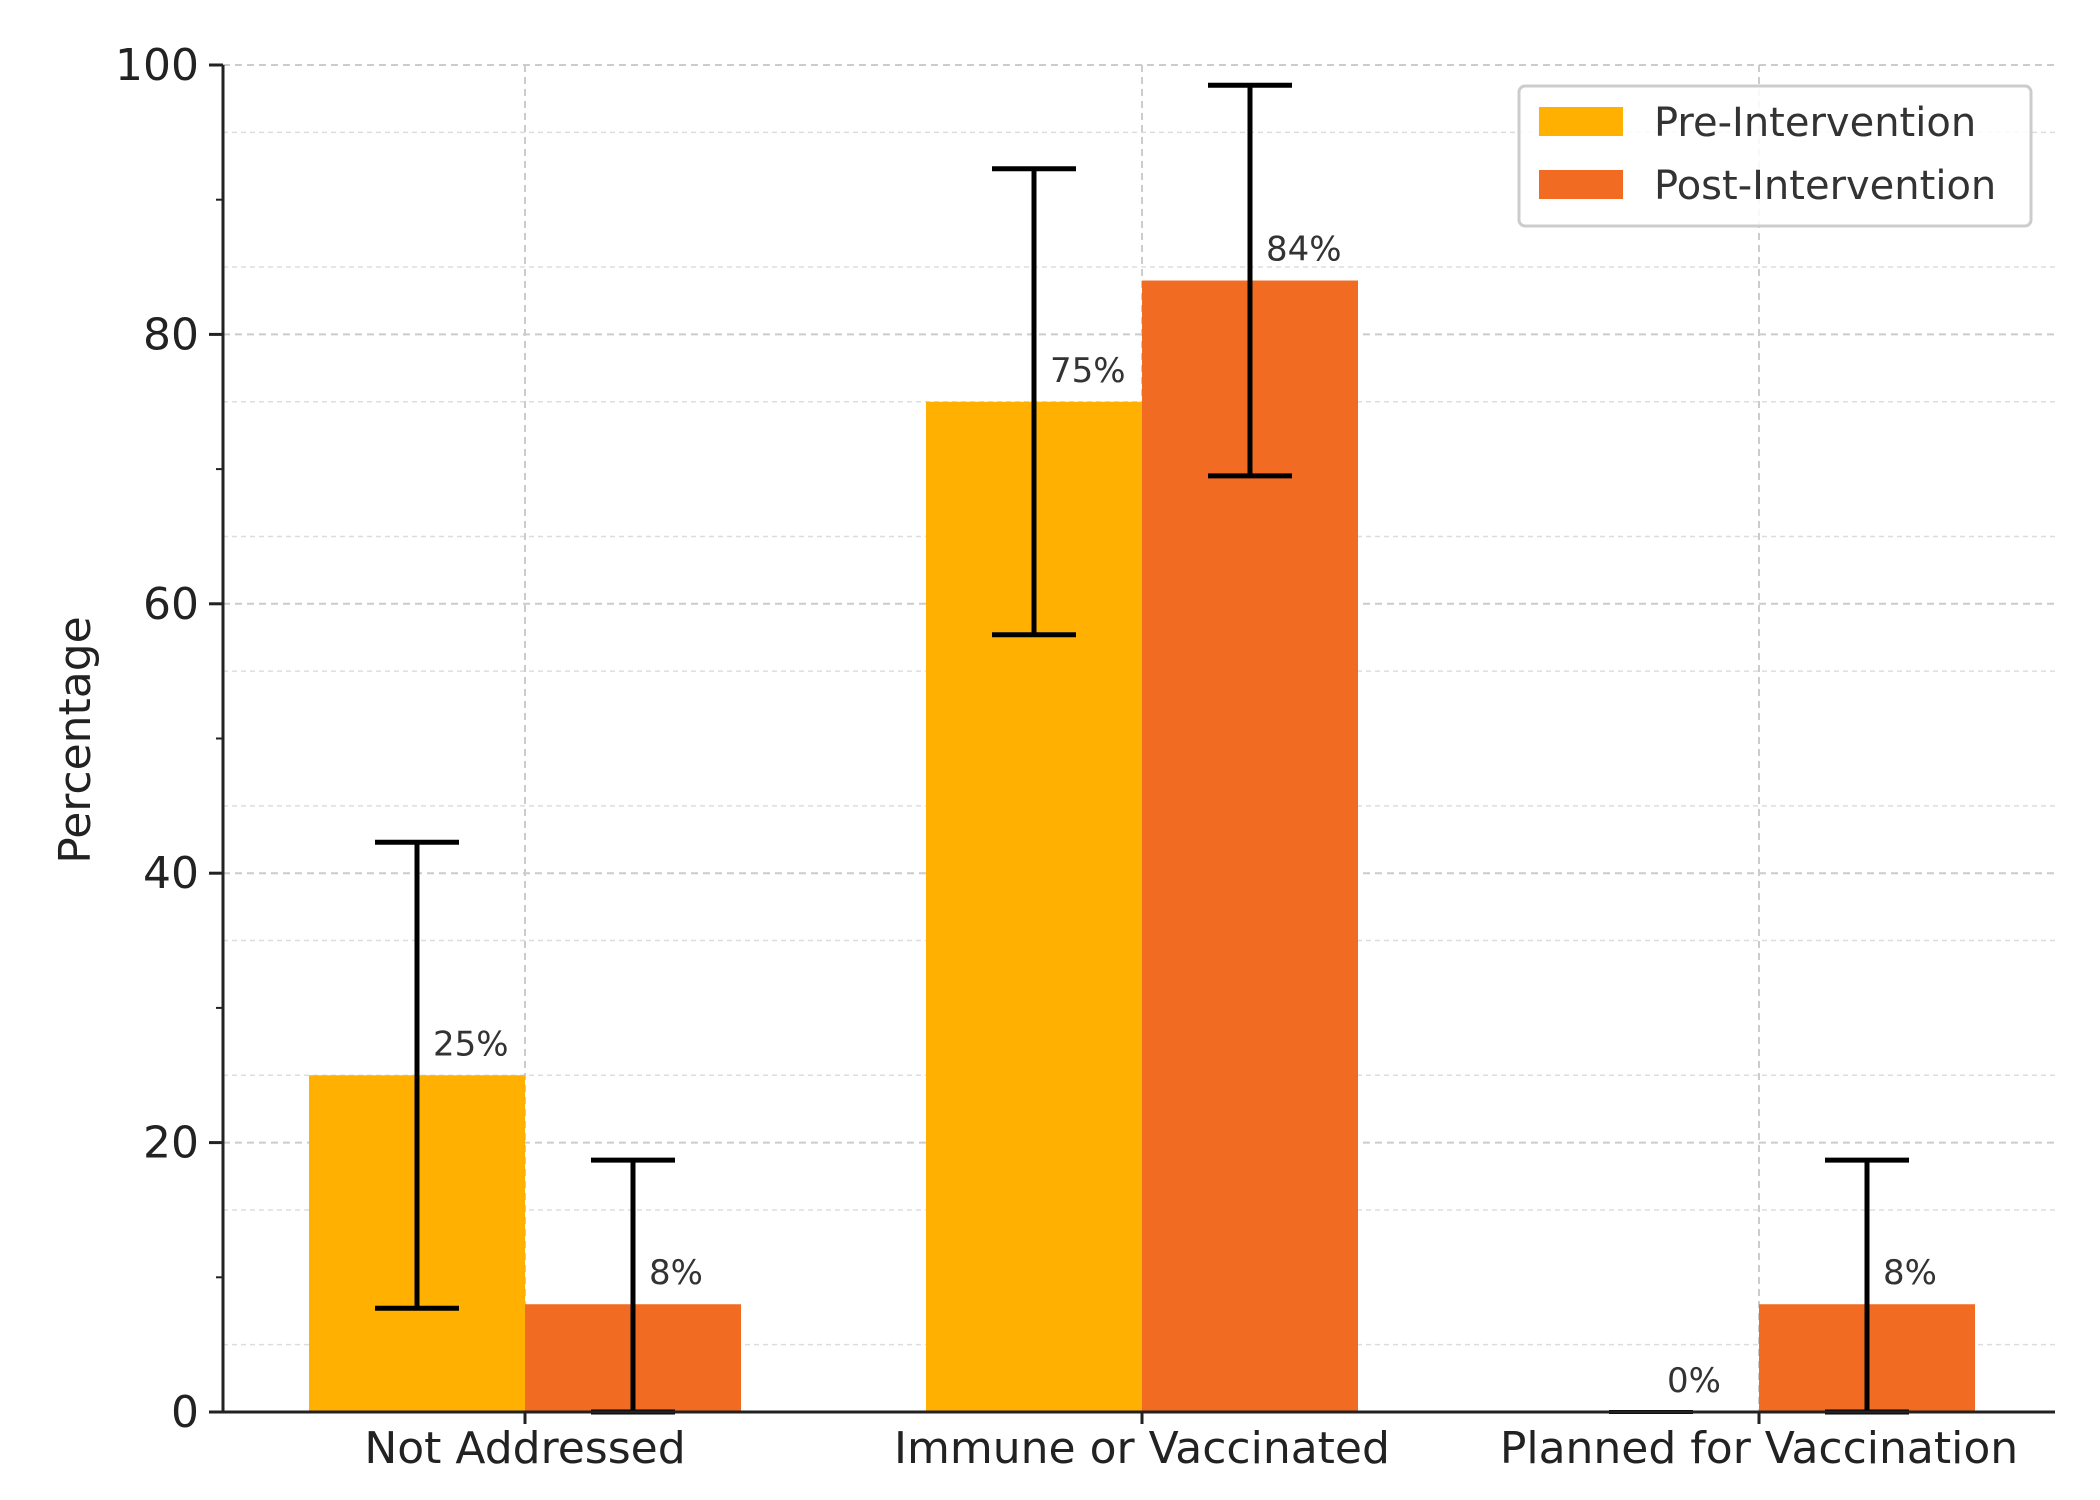 The image size is (2100, 1500). I want to click on x-tick-label: Not Addressed, so click(524, 1448).